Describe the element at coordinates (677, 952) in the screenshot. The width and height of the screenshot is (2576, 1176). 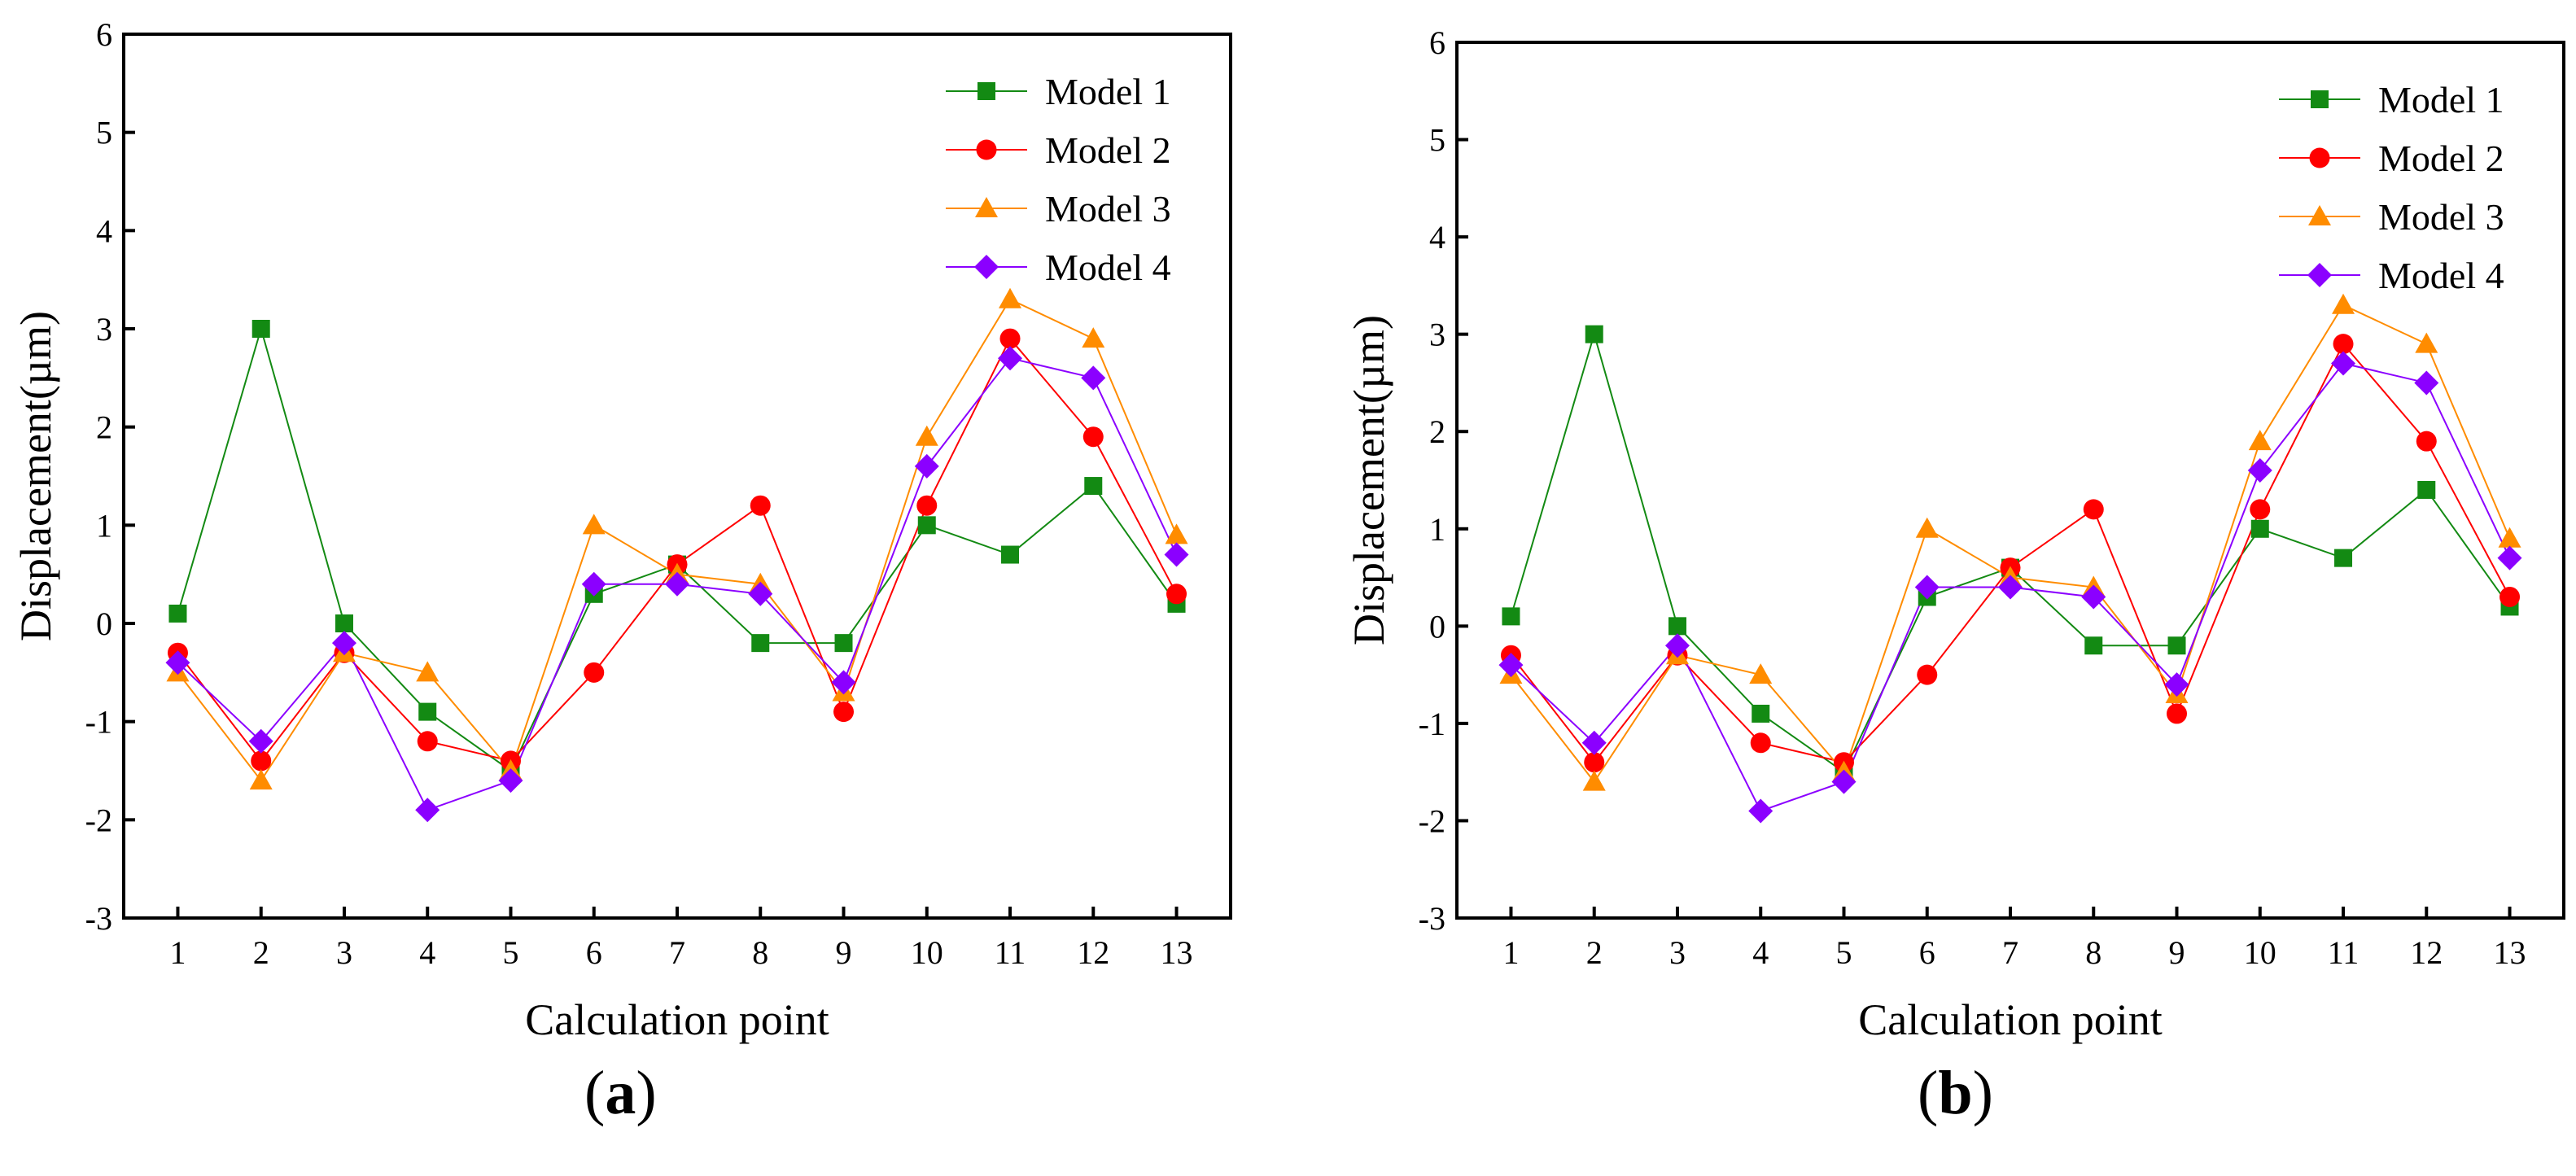
I see `panel-a-x-tick-label: 7` at that location.